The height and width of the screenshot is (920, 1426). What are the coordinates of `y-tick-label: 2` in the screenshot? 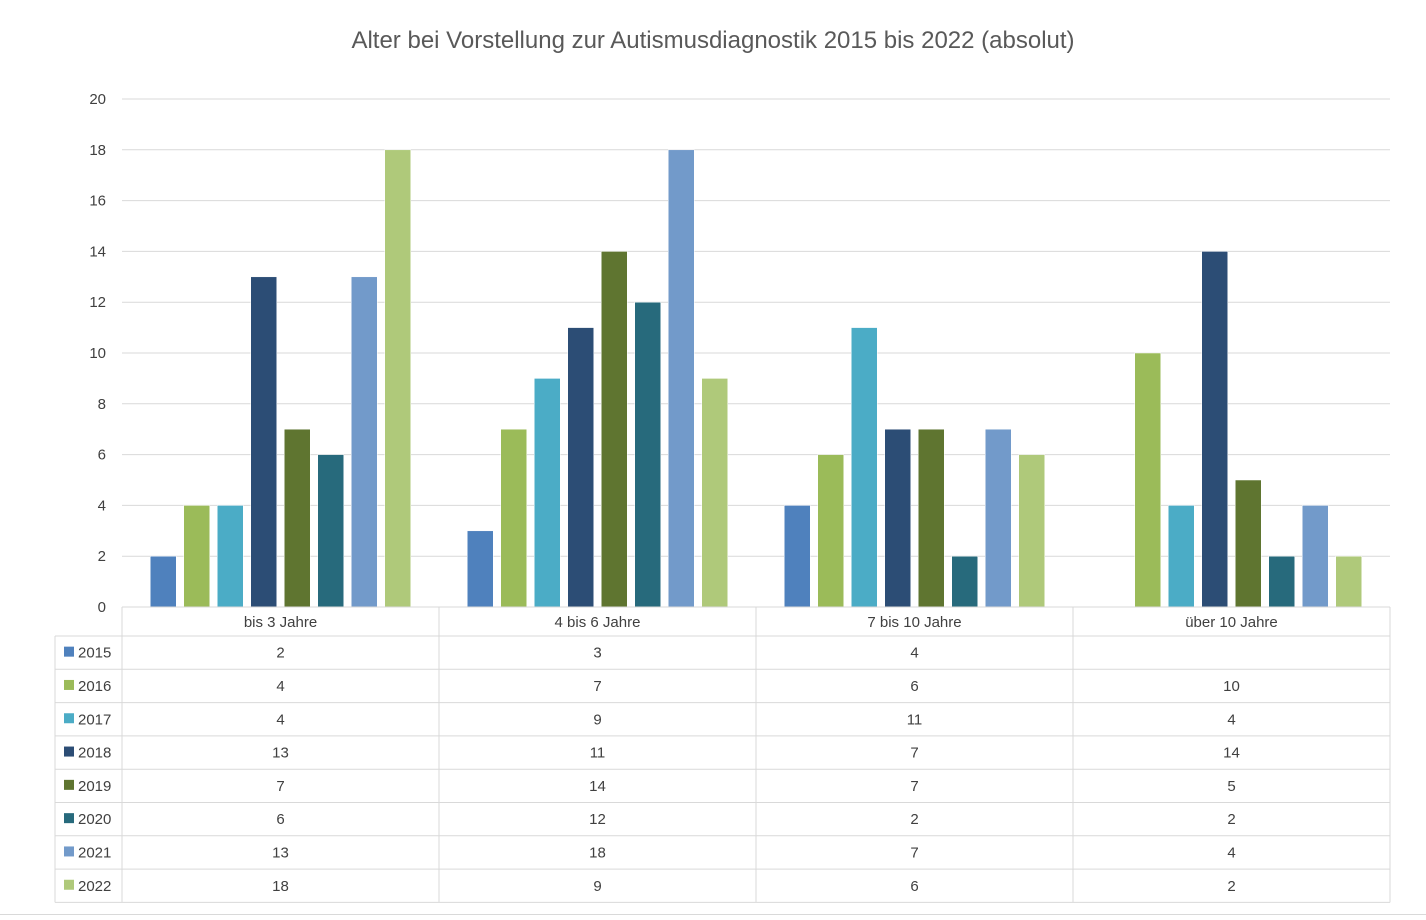 It's located at (102, 556).